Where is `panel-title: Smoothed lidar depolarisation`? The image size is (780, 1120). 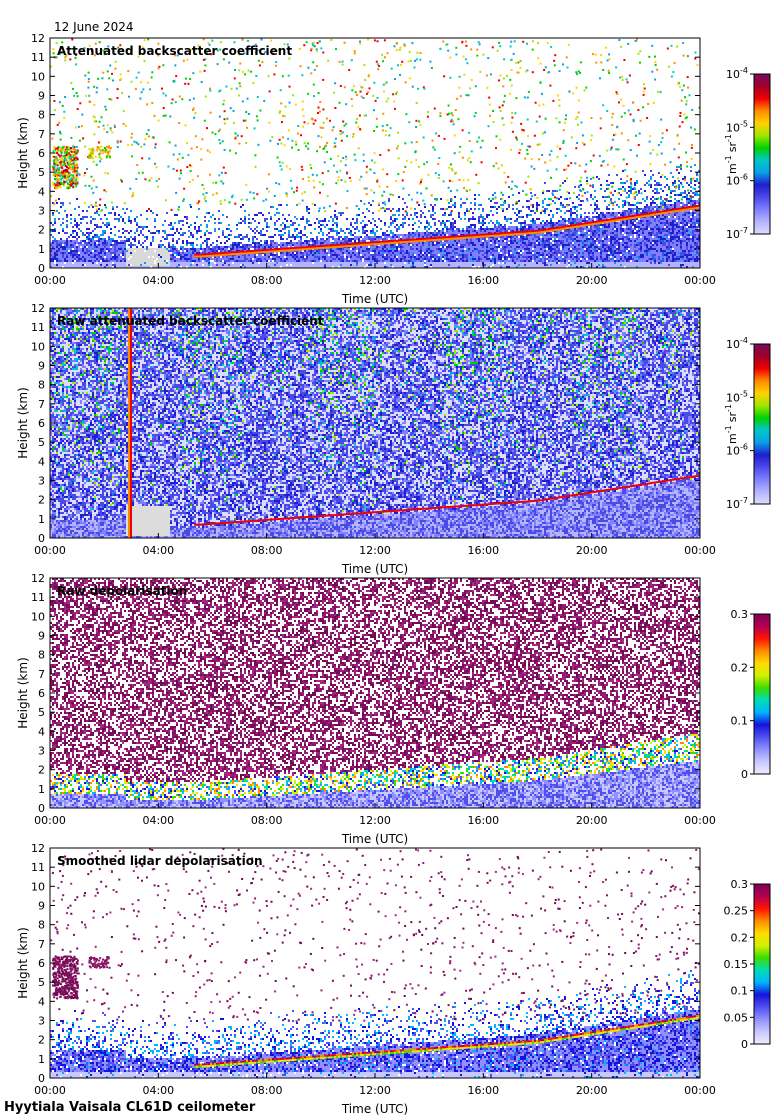
panel-title: Smoothed lidar depolarisation is located at coordinates (160, 861).